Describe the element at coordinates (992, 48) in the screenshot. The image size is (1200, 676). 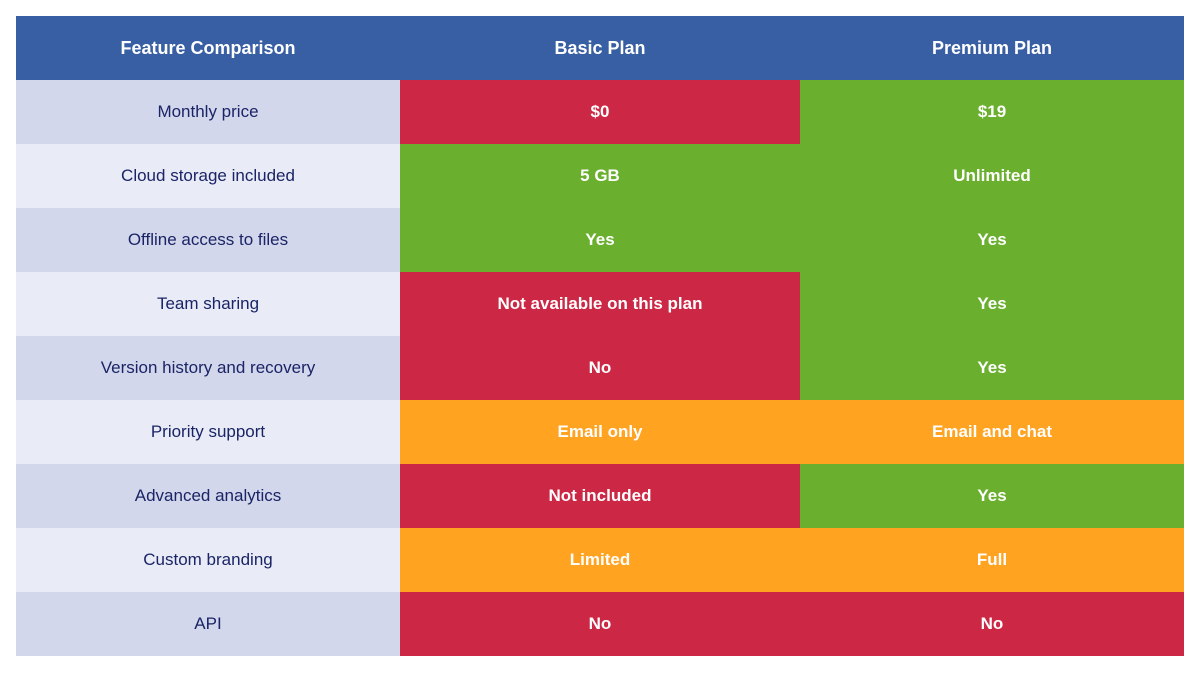
I see `header-cell: Premium Plan` at that location.